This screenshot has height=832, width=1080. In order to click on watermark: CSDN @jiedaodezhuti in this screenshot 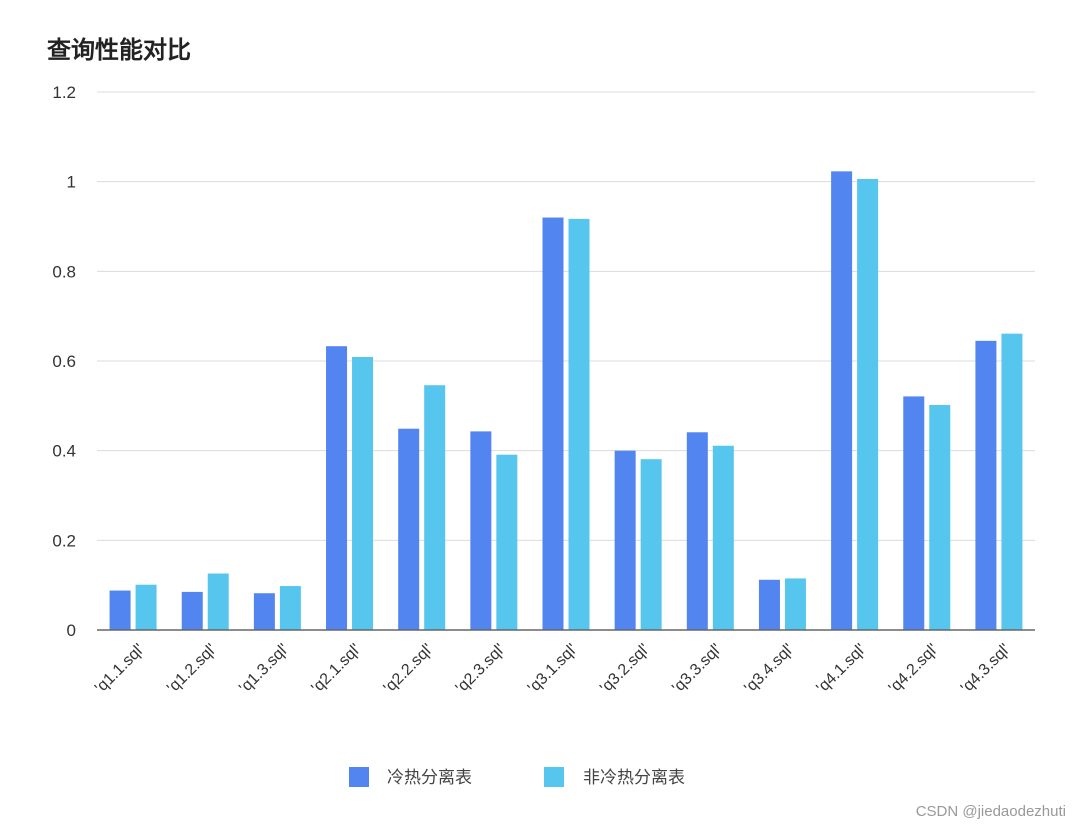, I will do `click(991, 811)`.